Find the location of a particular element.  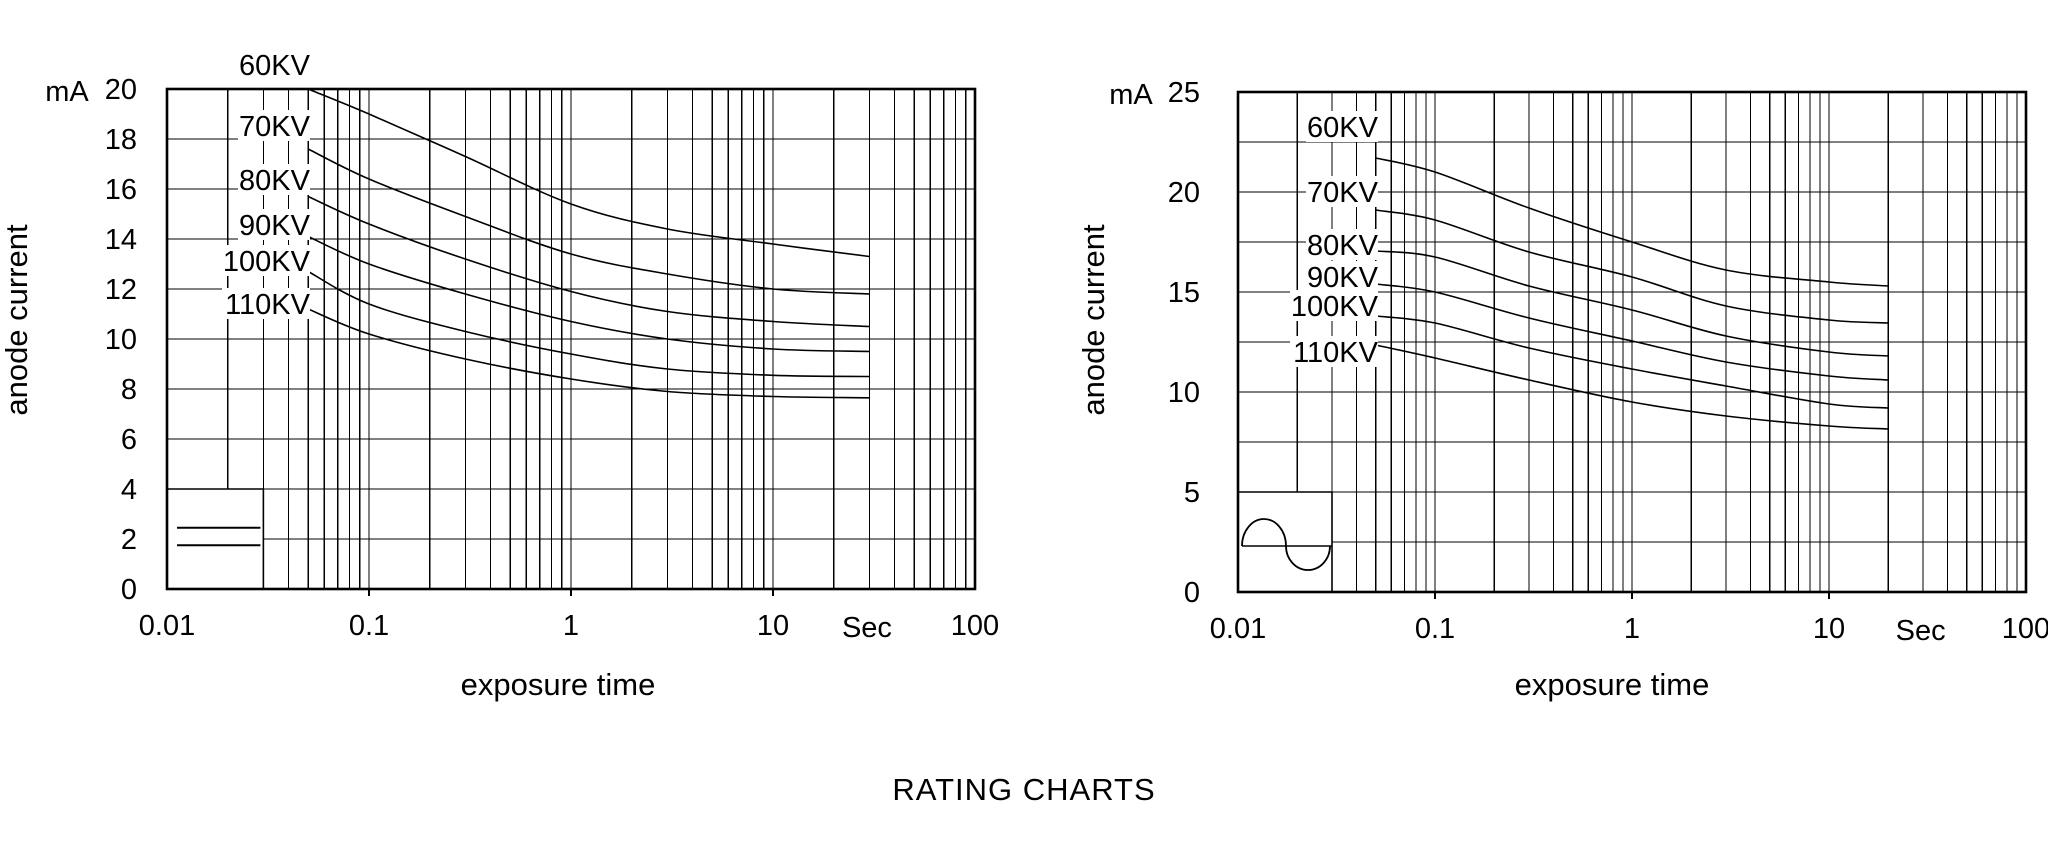

page-caption: RATING CHARTS is located at coordinates (1024, 789).